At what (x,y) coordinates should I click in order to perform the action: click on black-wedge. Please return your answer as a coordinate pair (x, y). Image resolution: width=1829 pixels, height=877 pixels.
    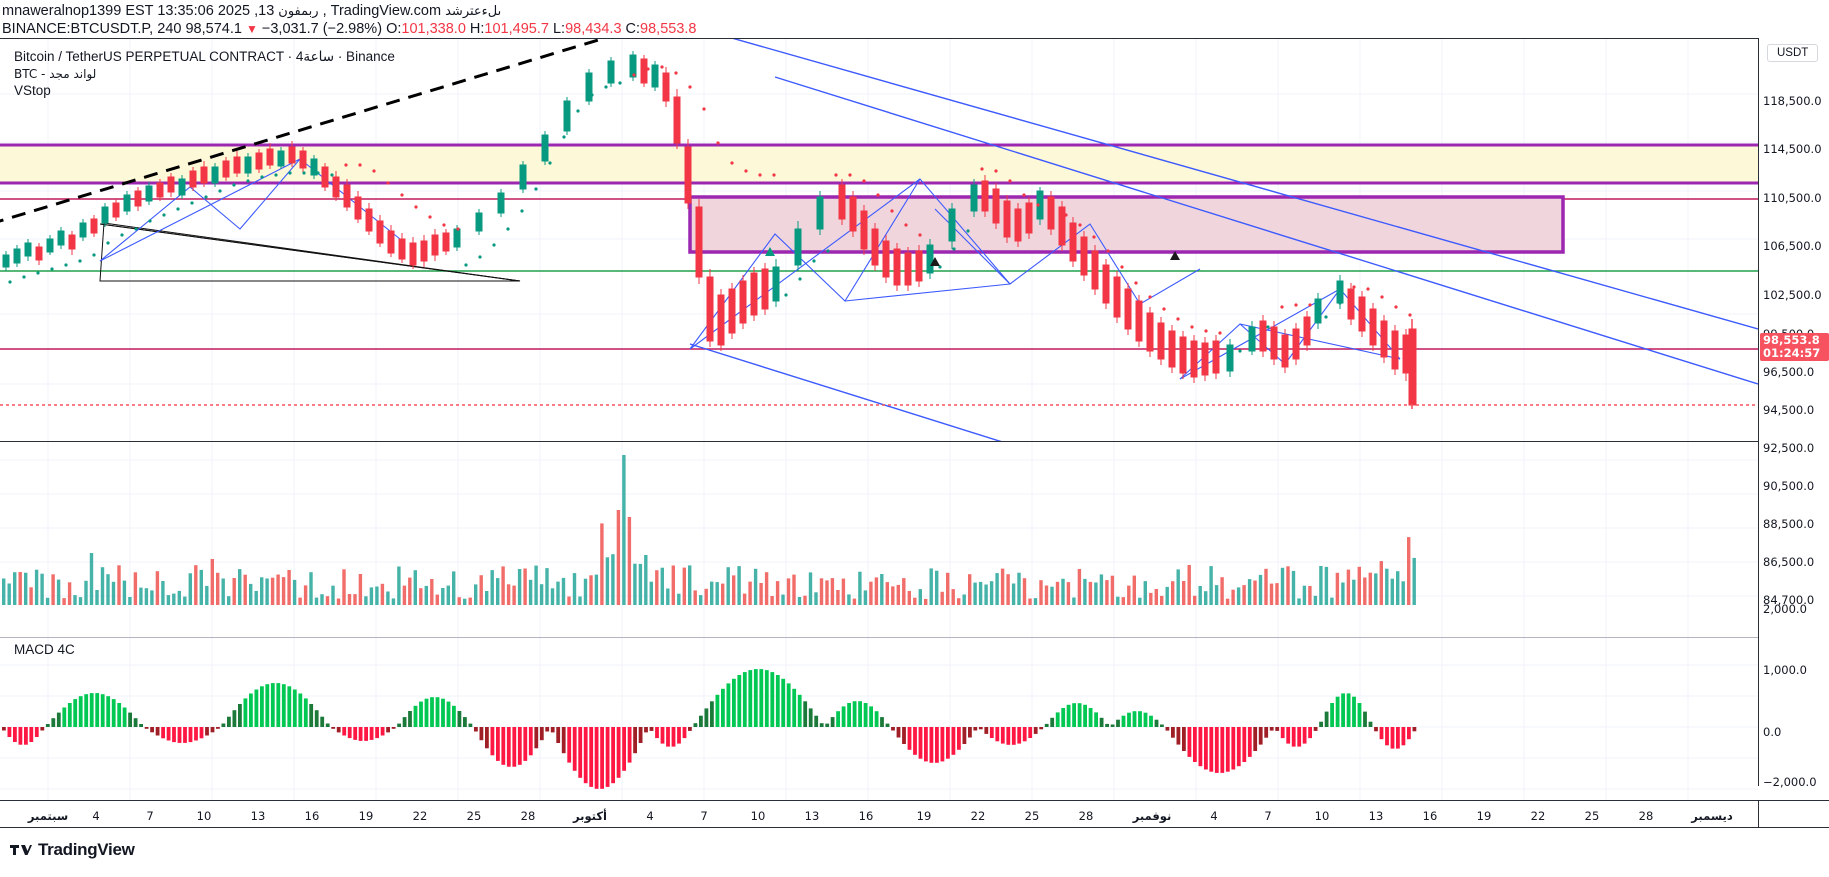
    Looking at the image, I should click on (310, 252).